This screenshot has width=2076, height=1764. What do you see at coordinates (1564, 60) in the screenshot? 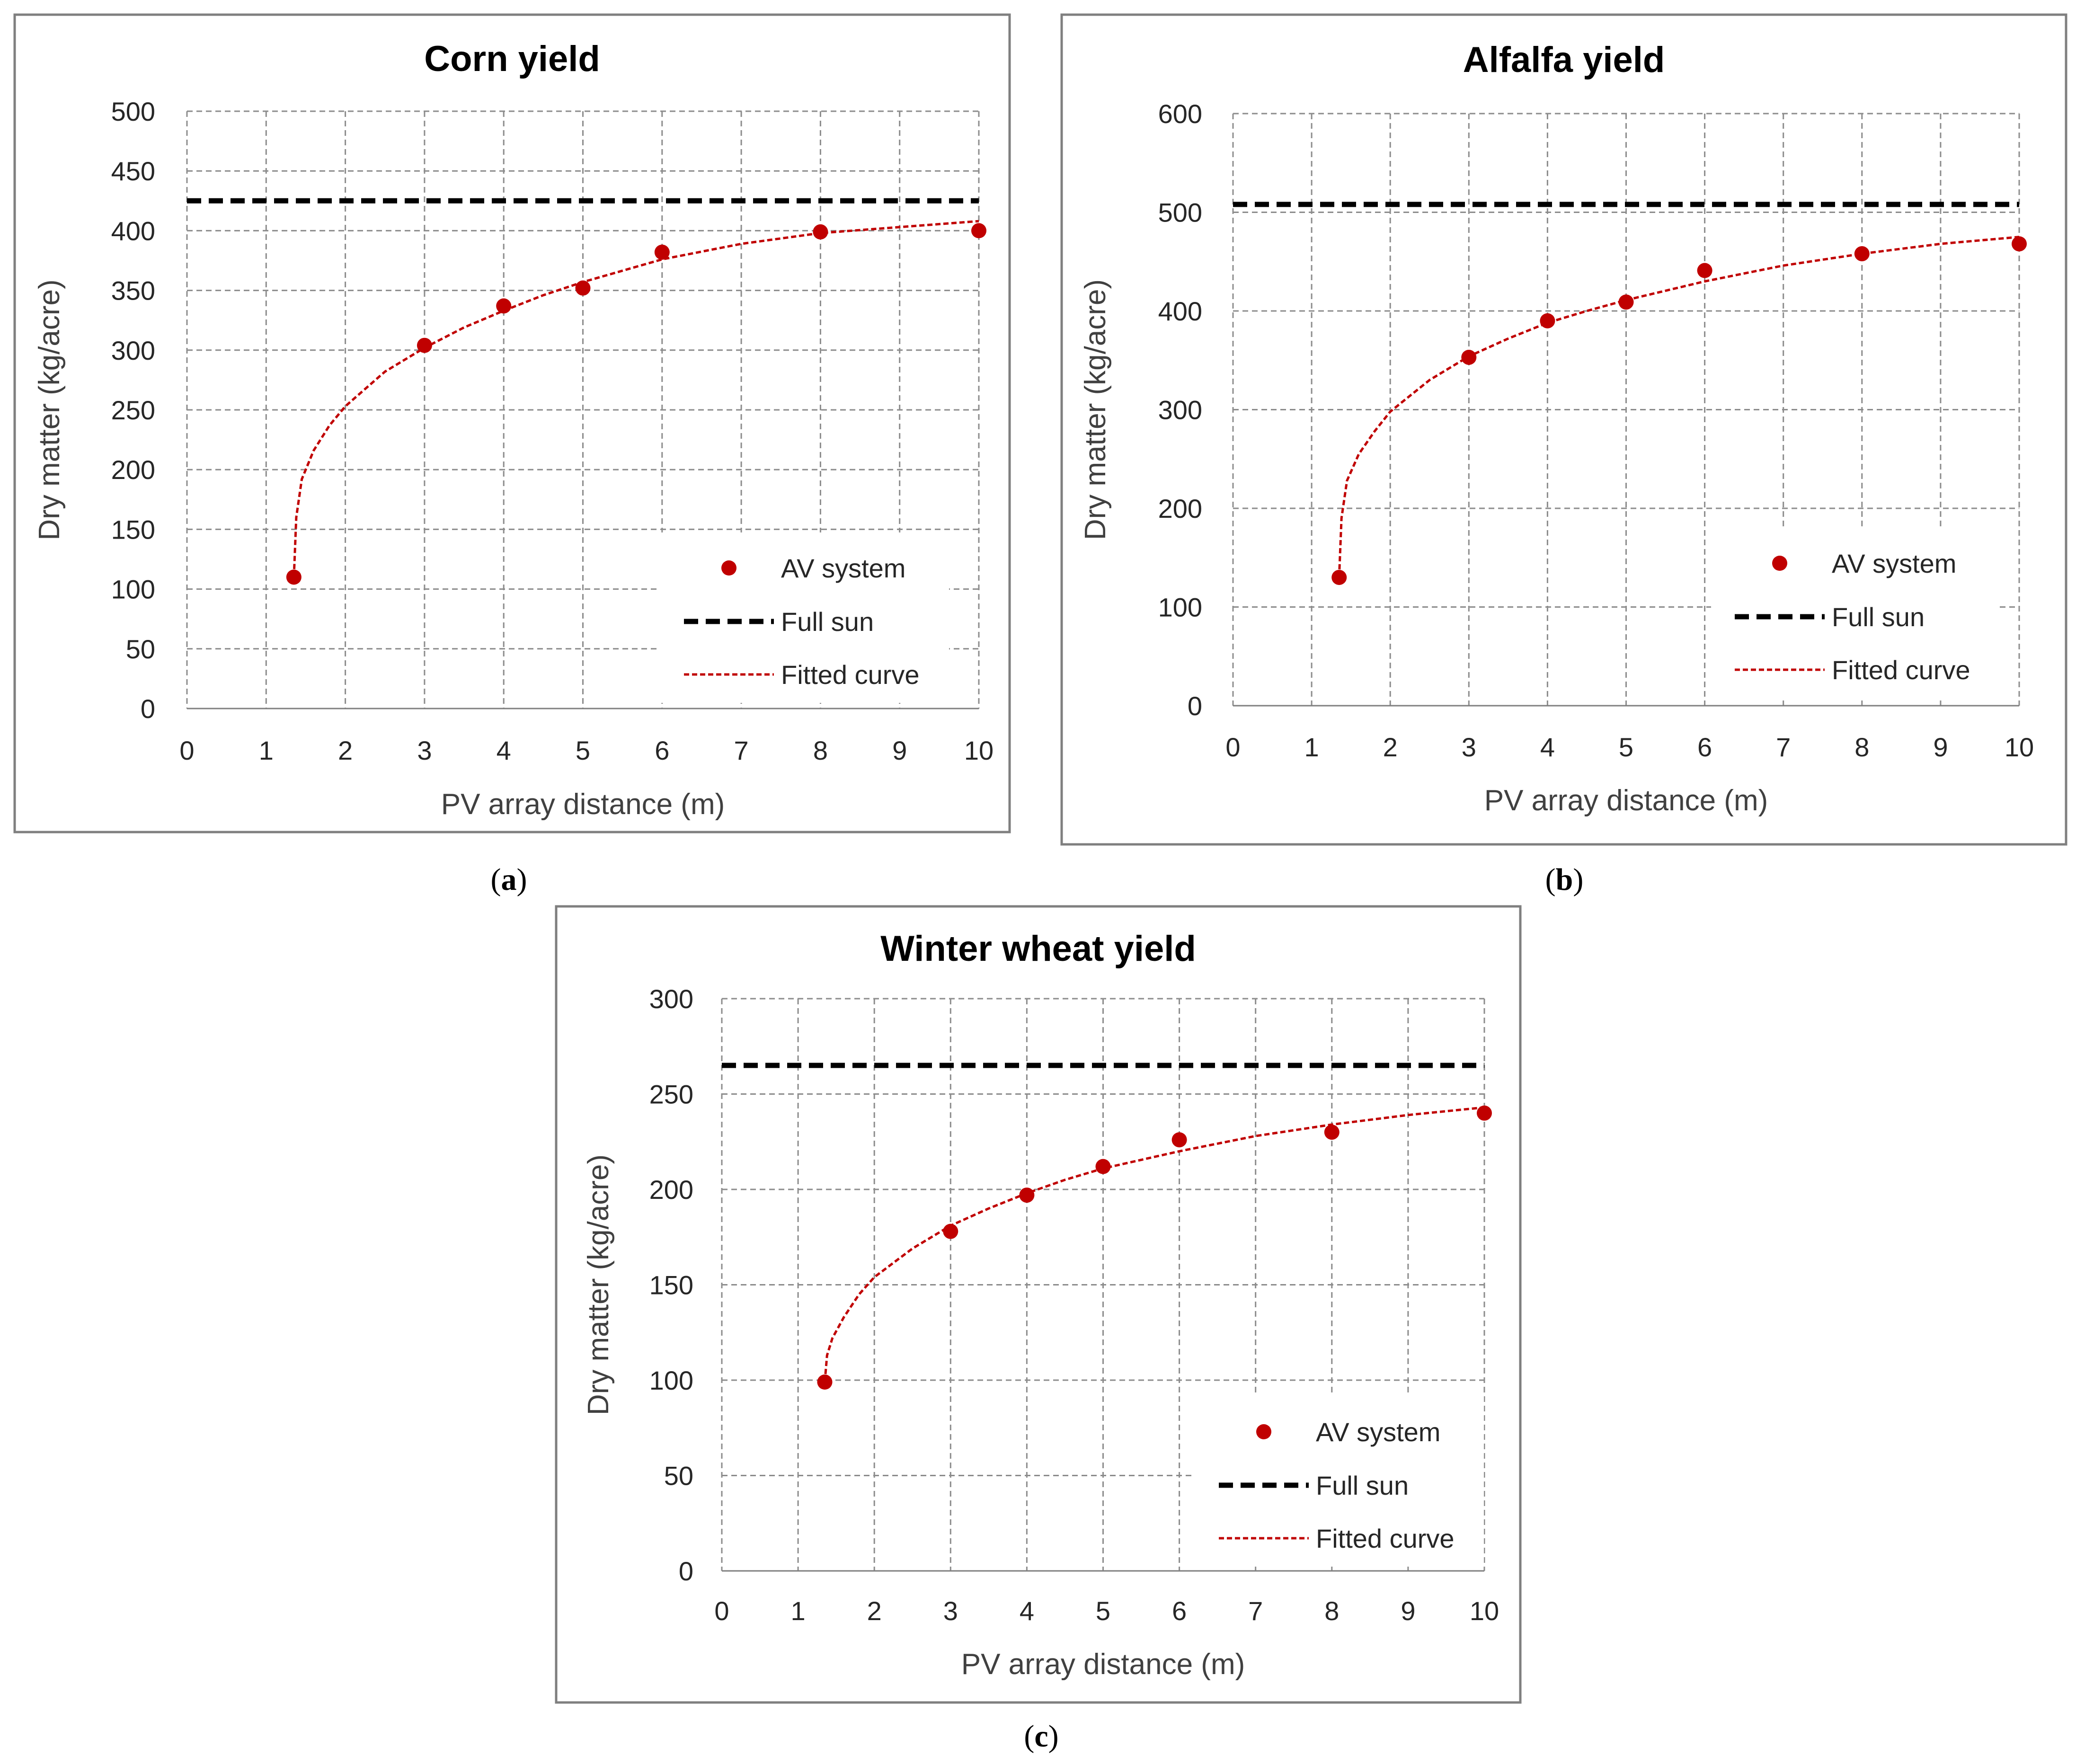
I see `chart-title: Alfalfa yield` at bounding box center [1564, 60].